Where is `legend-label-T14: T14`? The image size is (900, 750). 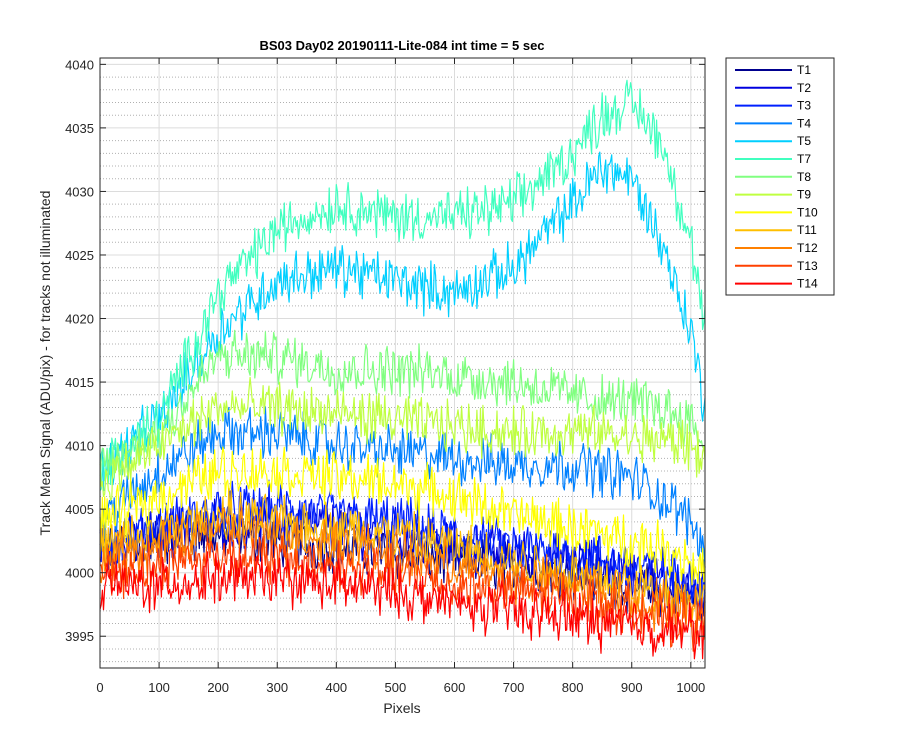
legend-label-T14: T14 is located at coordinates (807, 284).